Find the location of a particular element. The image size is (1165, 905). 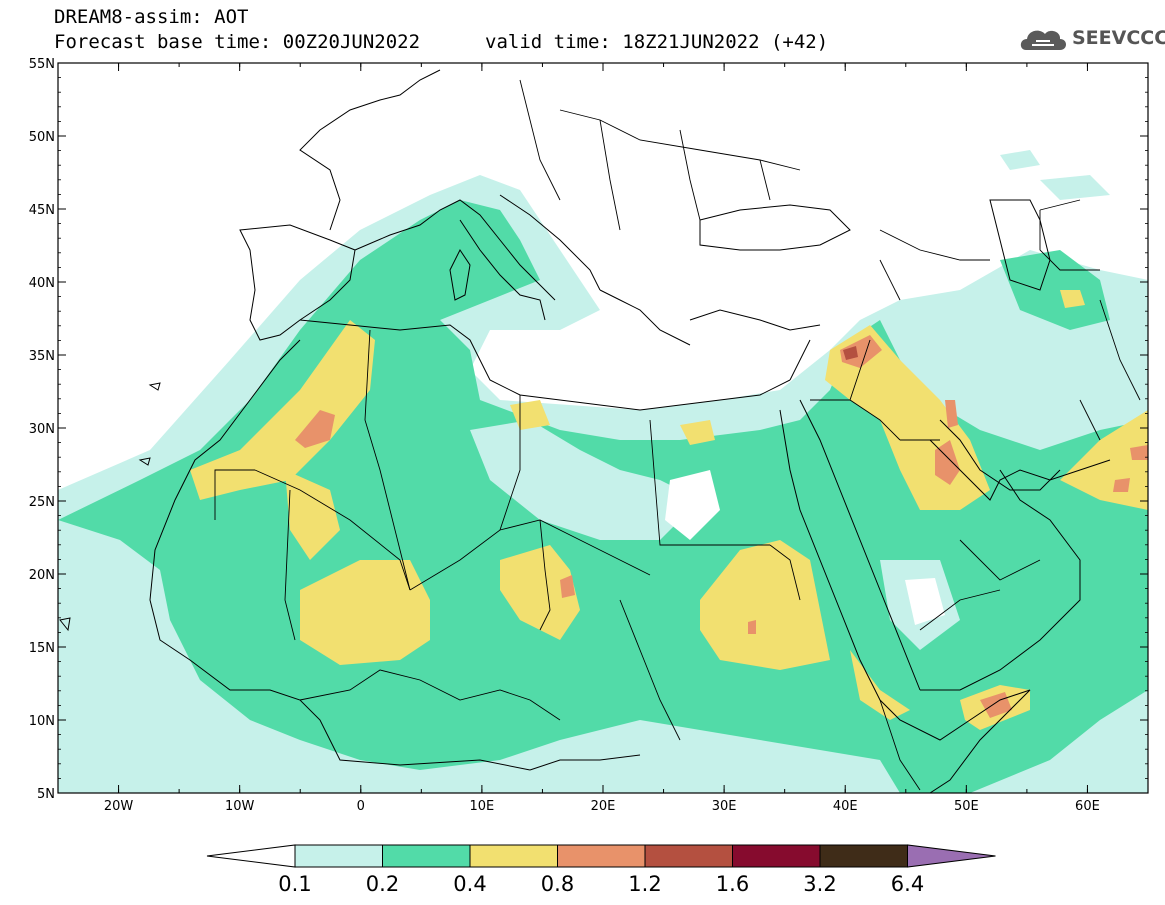

lat-tick-label: 5N is located at coordinates (46, 794).